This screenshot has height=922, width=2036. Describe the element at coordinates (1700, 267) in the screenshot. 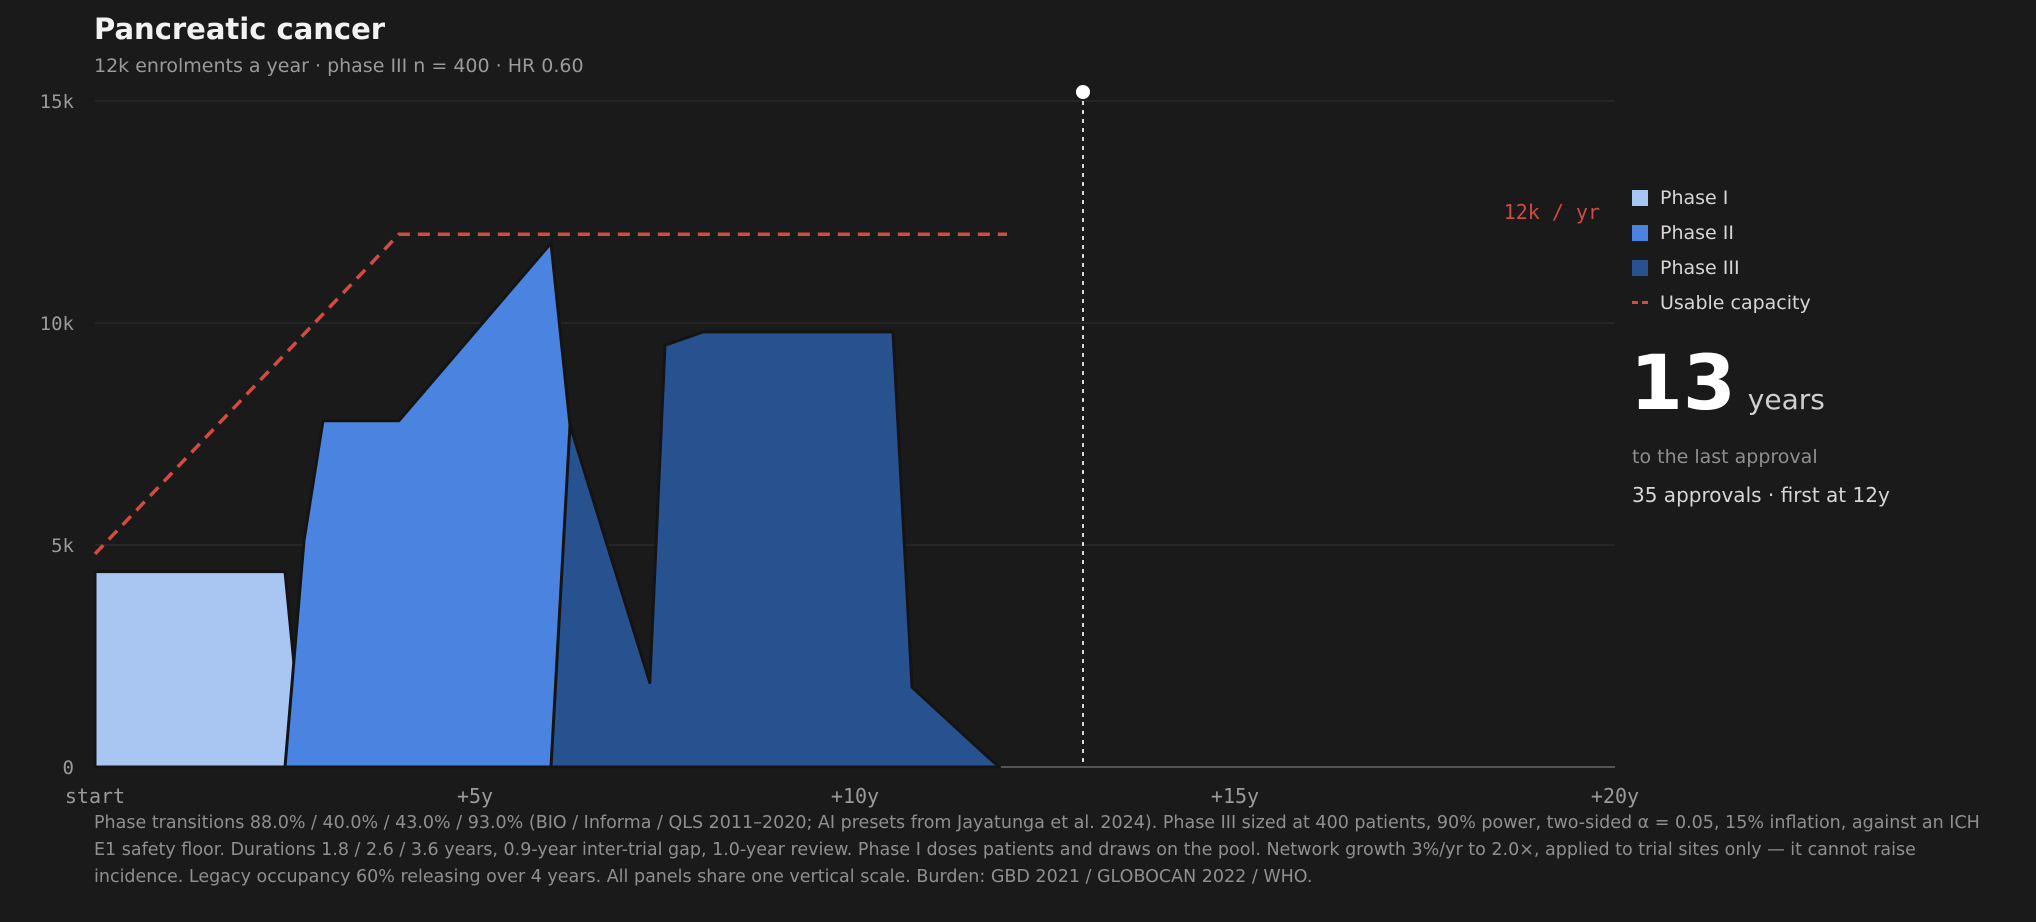

I see `legend-label: Phase III` at that location.